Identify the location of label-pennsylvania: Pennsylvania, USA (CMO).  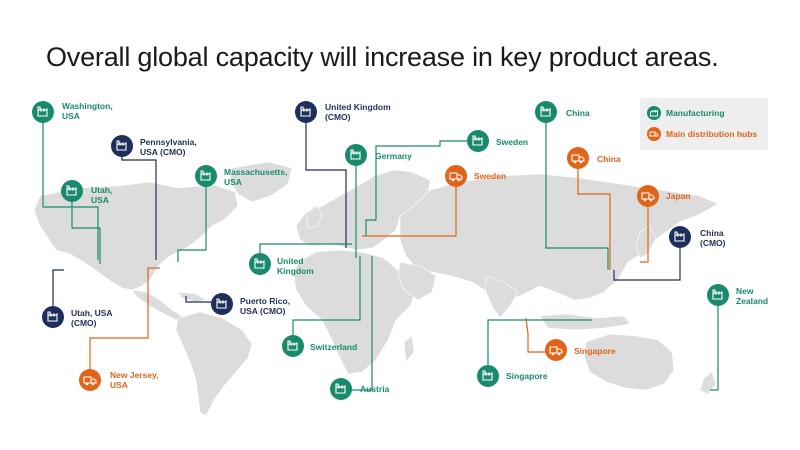
(168, 147).